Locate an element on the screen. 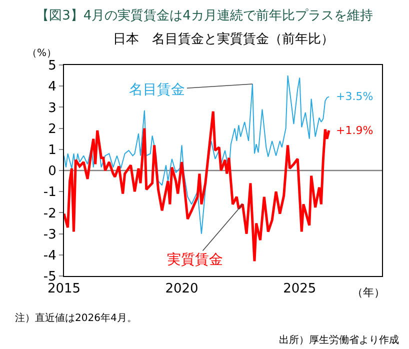  text: 注）直近値は2026年4月。 is located at coordinates (76, 318).